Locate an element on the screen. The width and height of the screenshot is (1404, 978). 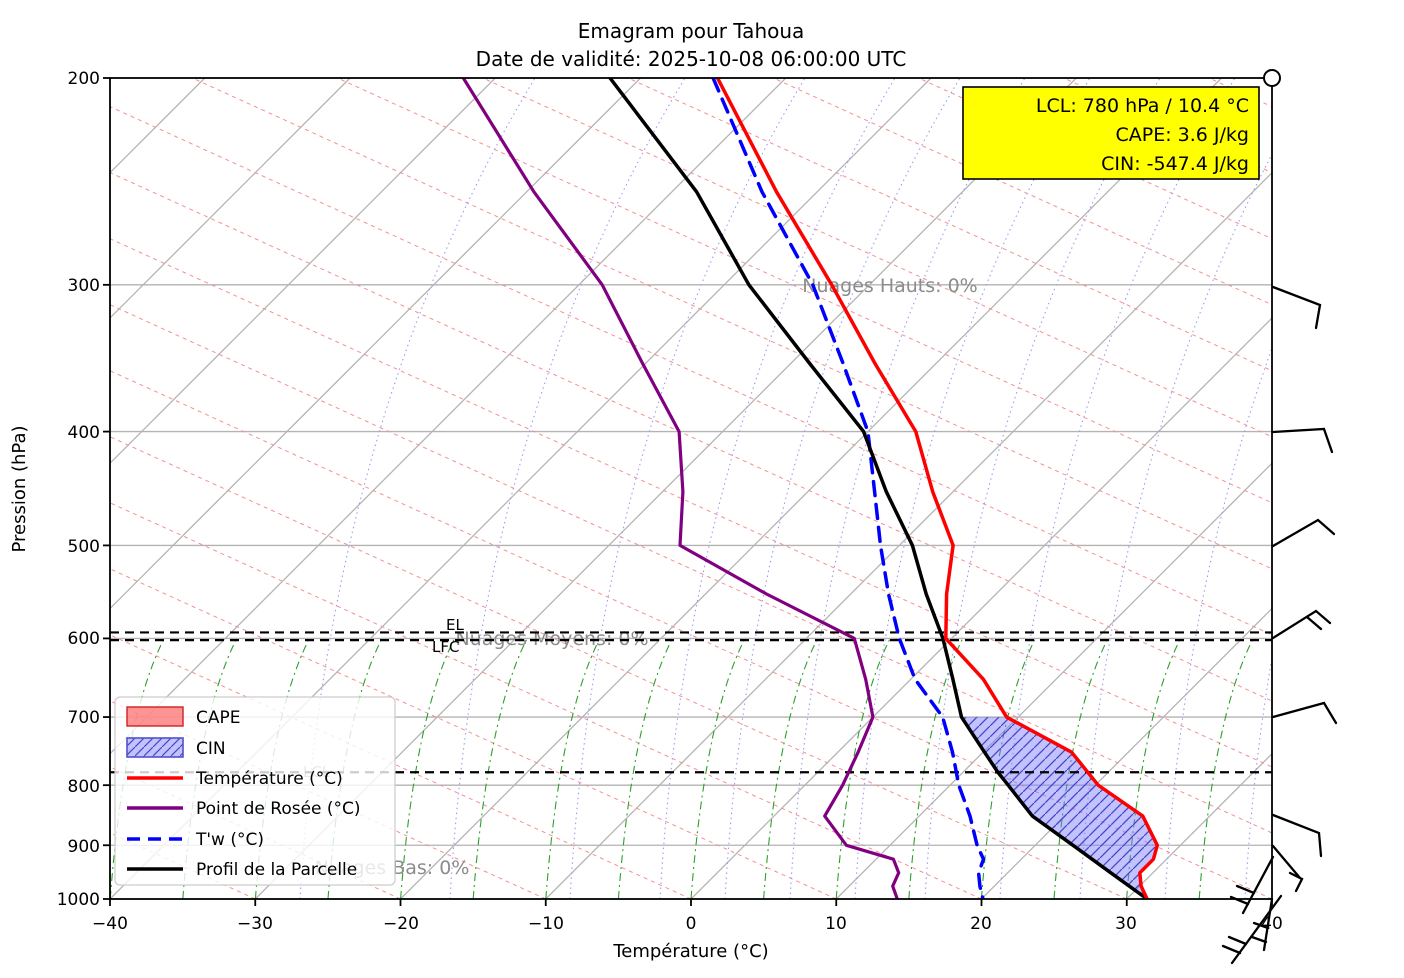
wind-barbs is located at coordinates (1279, 517).